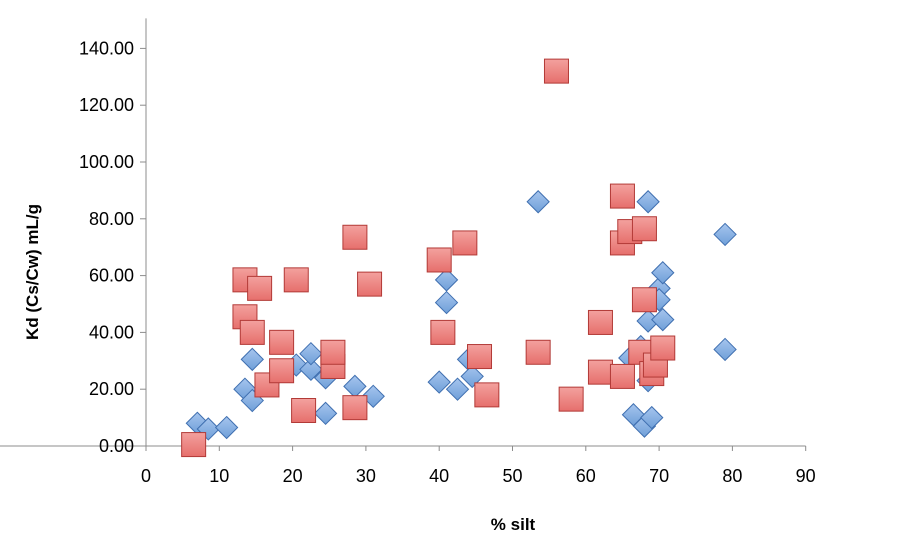  What do you see at coordinates (806, 476) in the screenshot?
I see `x-tick-label: 90` at bounding box center [806, 476].